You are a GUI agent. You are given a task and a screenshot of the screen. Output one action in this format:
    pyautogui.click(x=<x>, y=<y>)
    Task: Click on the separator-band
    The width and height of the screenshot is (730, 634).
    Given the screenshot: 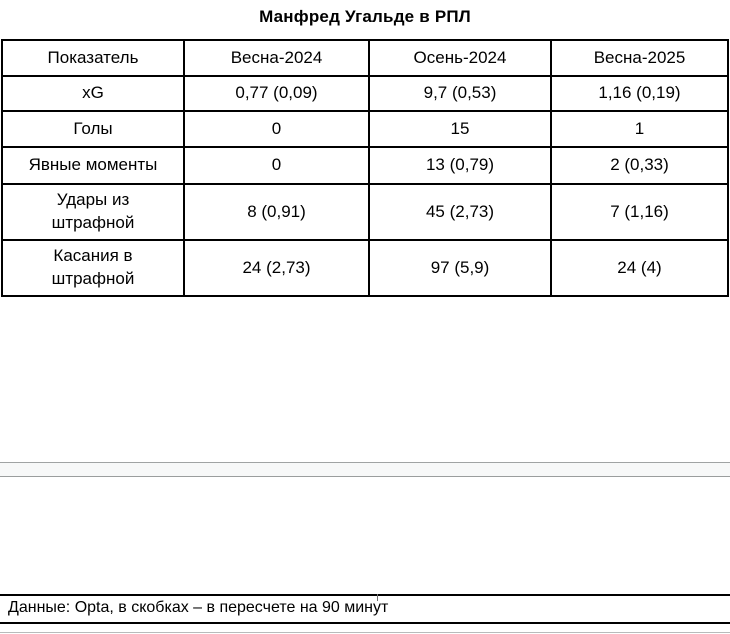 What is the action you would take?
    pyautogui.click(x=365, y=469)
    